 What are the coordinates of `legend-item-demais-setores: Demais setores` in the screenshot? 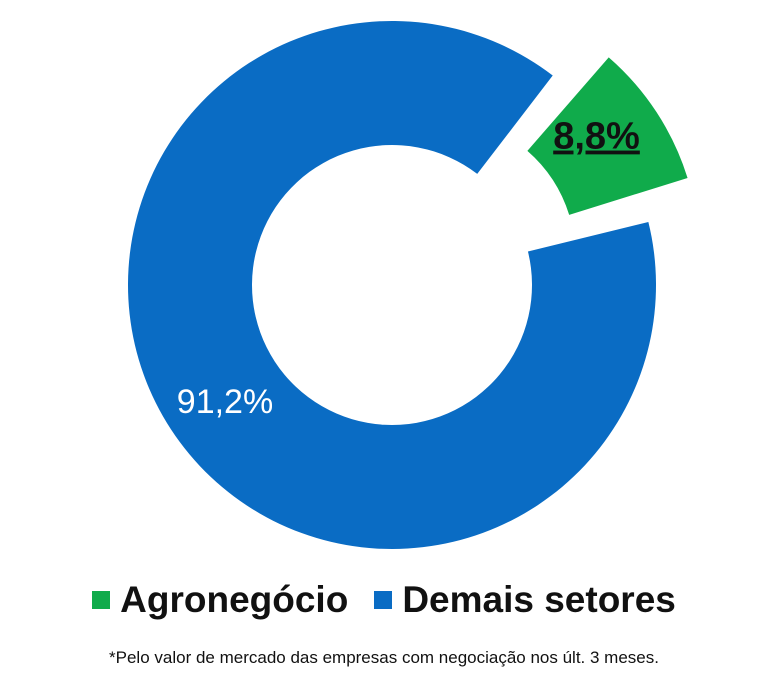 It's located at (525, 600).